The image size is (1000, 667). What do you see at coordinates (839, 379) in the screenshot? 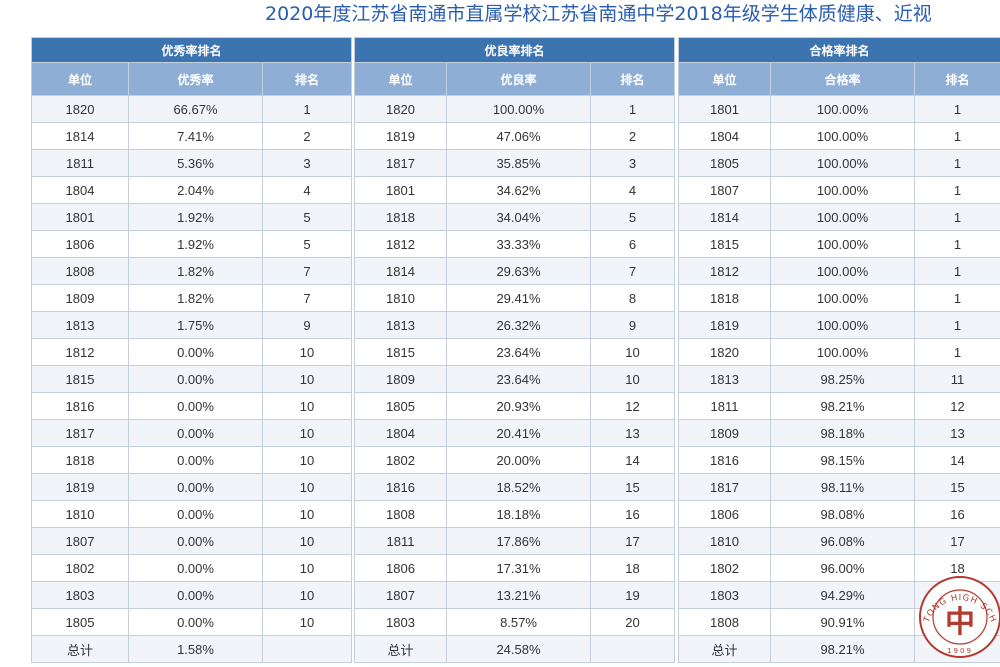
I see `table-row: 1813 98.25% 11` at bounding box center [839, 379].